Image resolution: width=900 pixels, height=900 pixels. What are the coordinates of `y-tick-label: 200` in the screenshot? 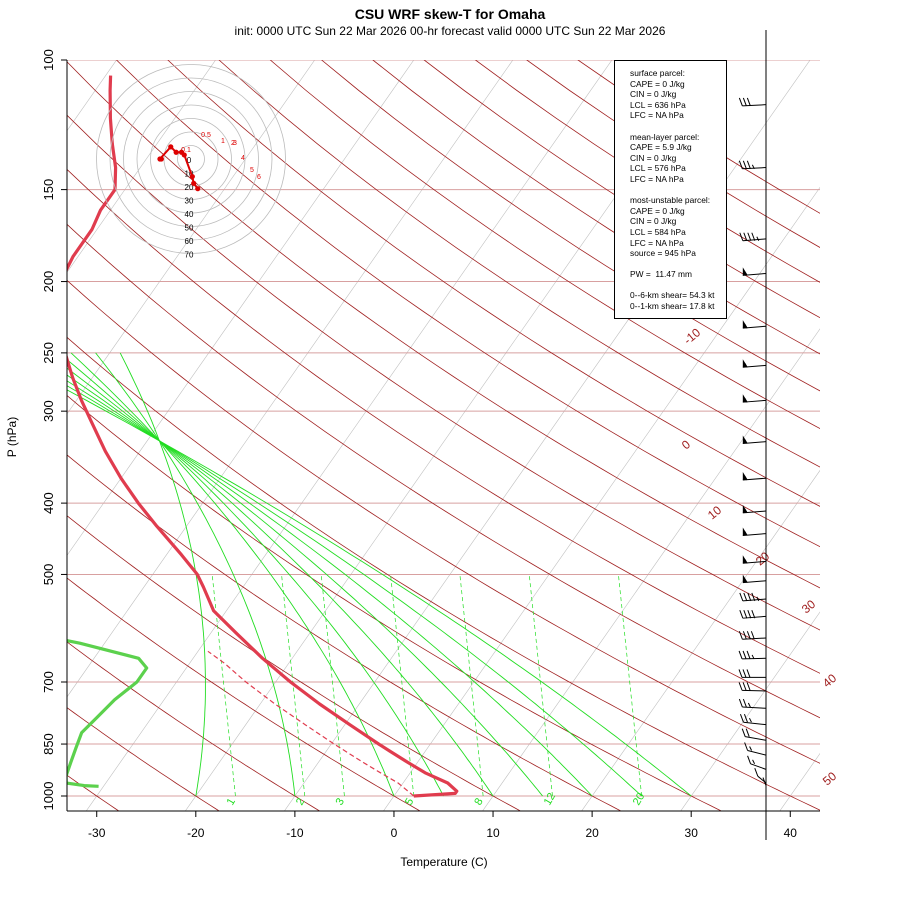 It's located at (48, 282).